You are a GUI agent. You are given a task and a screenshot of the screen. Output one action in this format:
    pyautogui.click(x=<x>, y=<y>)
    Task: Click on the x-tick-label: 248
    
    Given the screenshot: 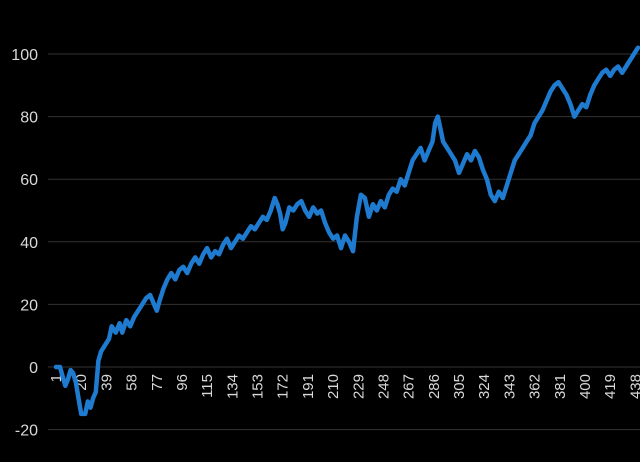 What is the action you would take?
    pyautogui.click(x=383, y=386)
    